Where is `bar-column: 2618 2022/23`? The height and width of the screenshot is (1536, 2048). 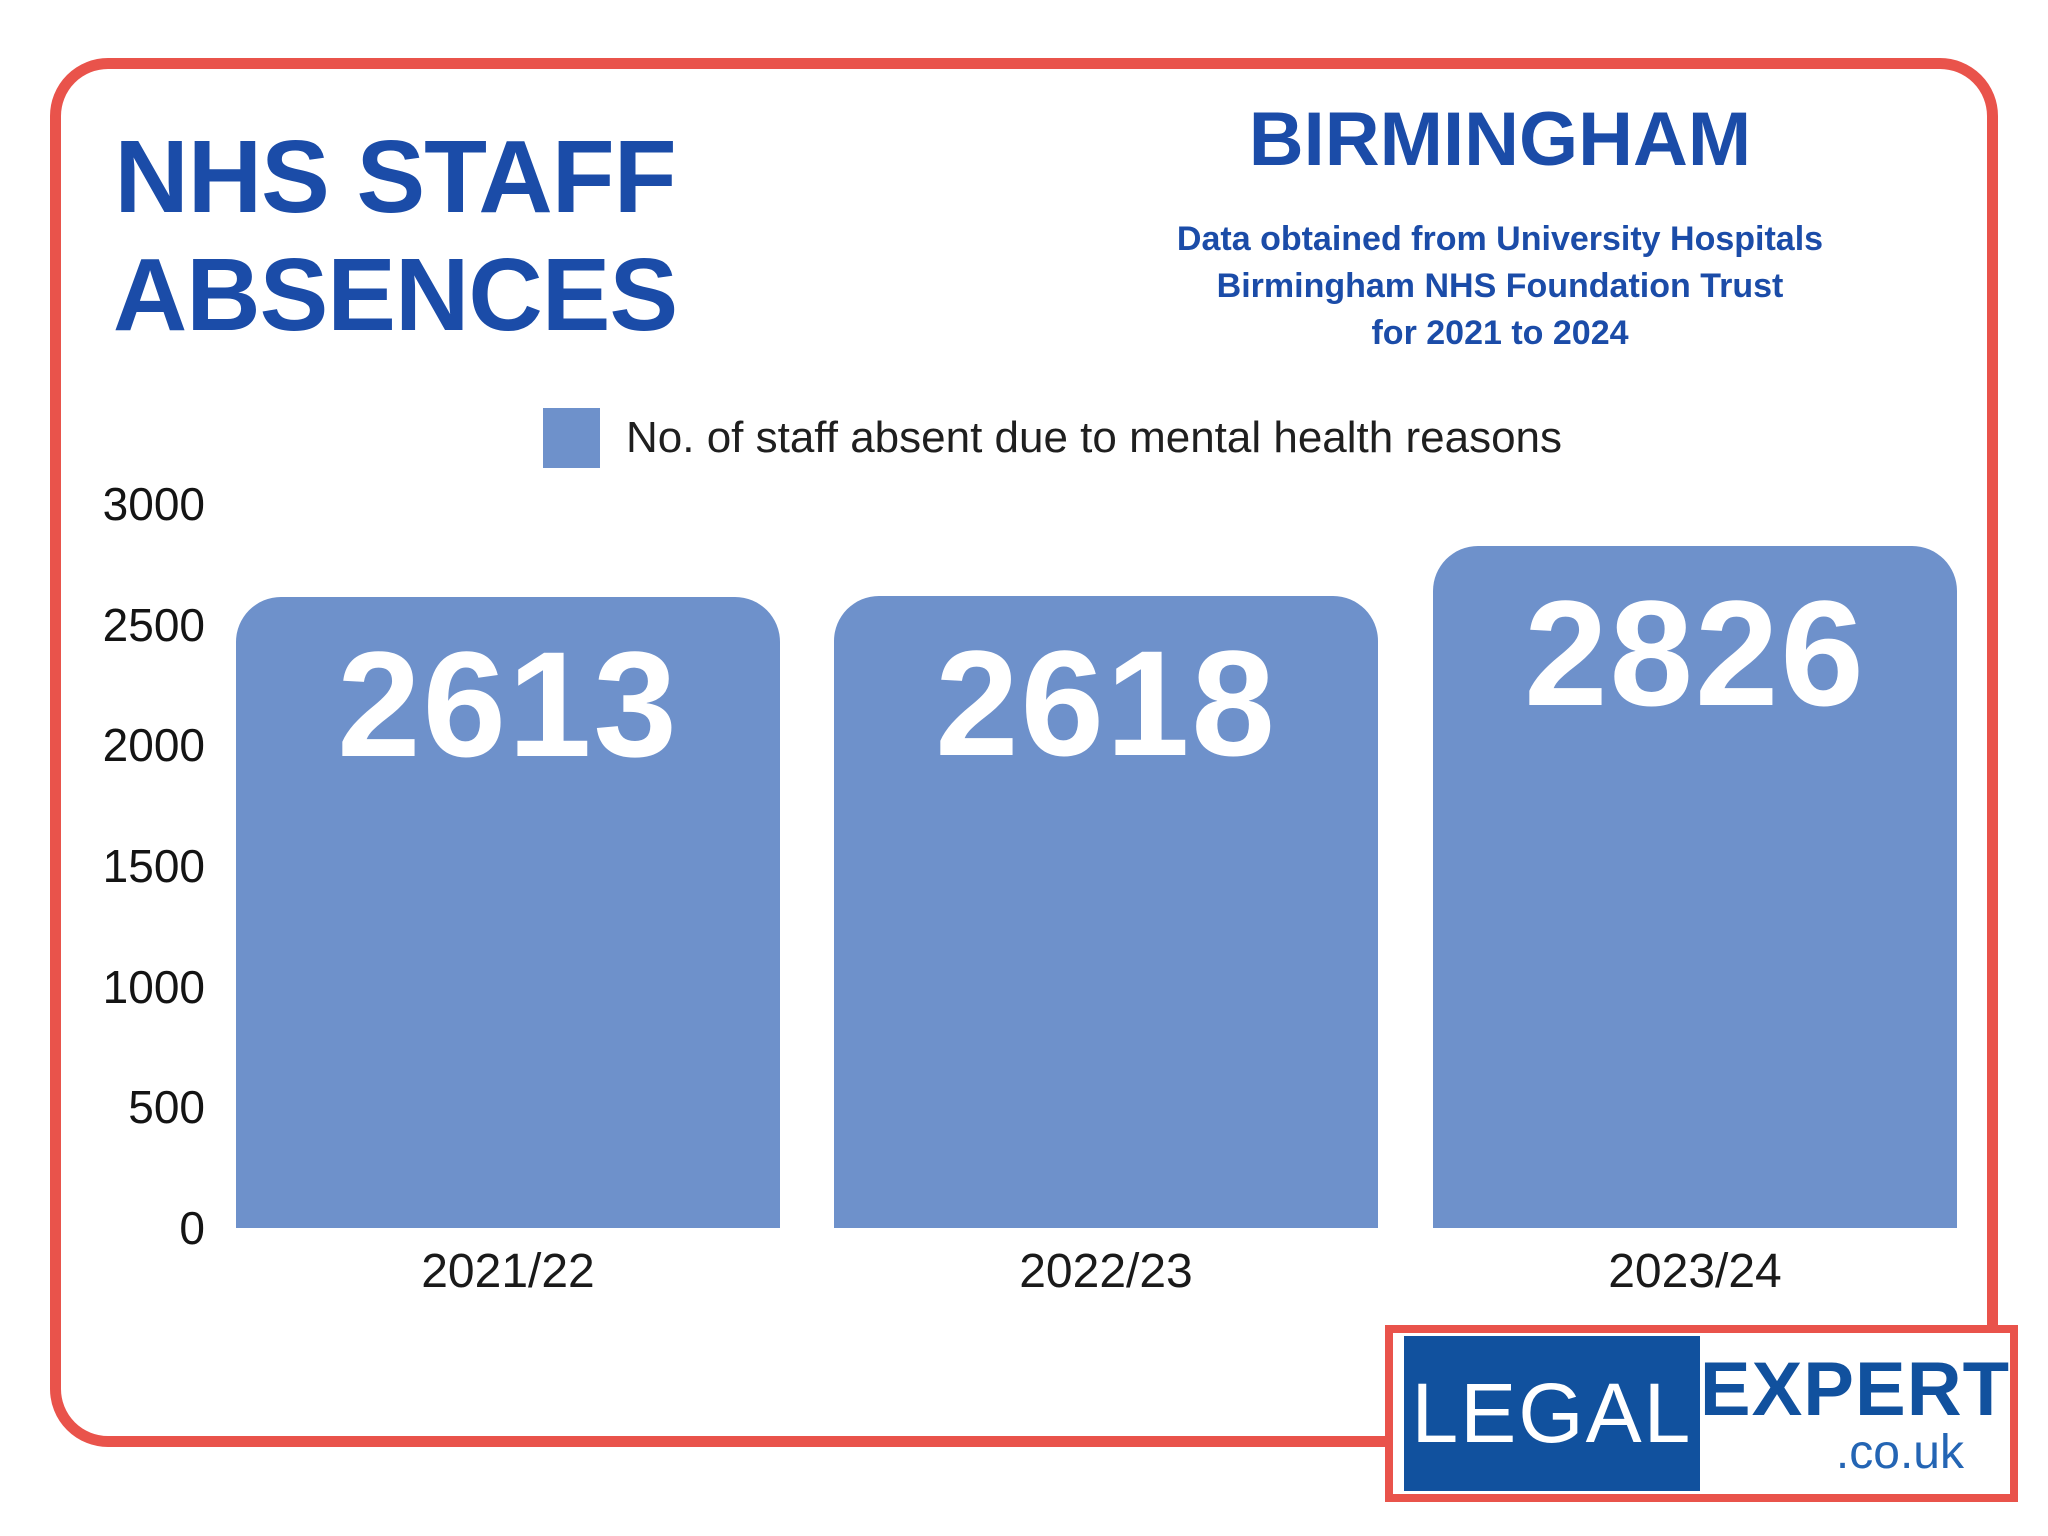 bar-column: 2618 2022/23 is located at coordinates (1106, 901).